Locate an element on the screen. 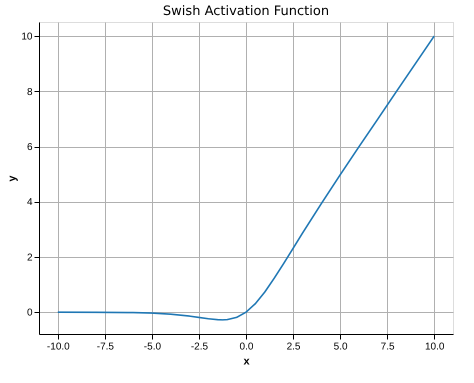 This screenshot has height=383, width=474. y-tick-label: 6 is located at coordinates (29, 148).